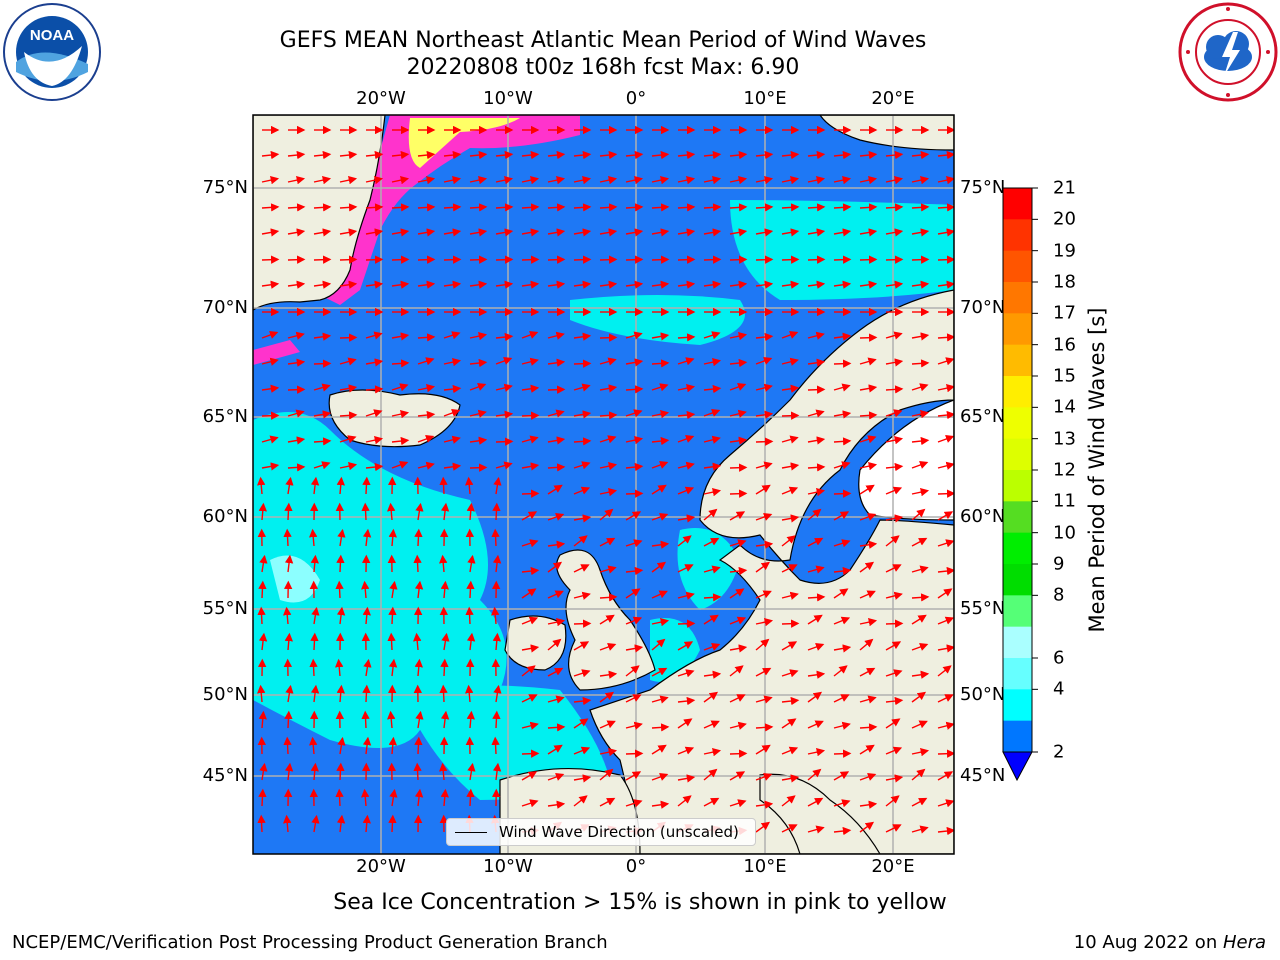 Image resolution: width=1280 pixels, height=960 pixels. What do you see at coordinates (619, 832) in the screenshot?
I see `legend-label: Wind Wave Direction (unscaled)` at bounding box center [619, 832].